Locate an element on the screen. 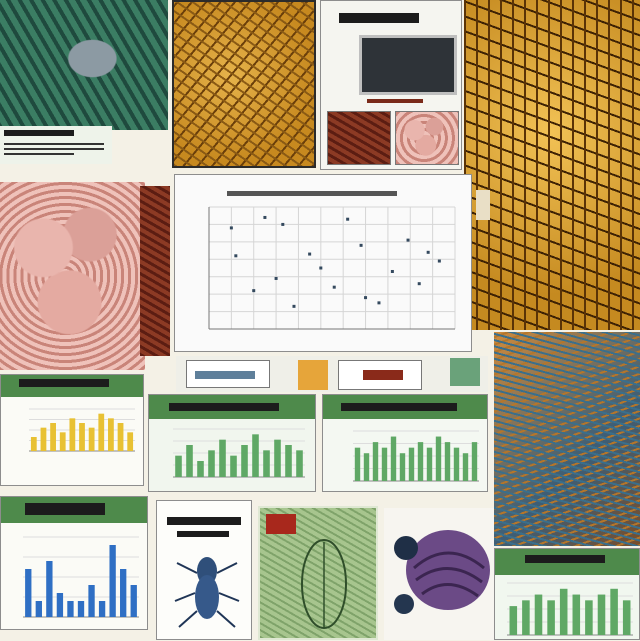  chart-title-mark is located at coordinates (312, 193).